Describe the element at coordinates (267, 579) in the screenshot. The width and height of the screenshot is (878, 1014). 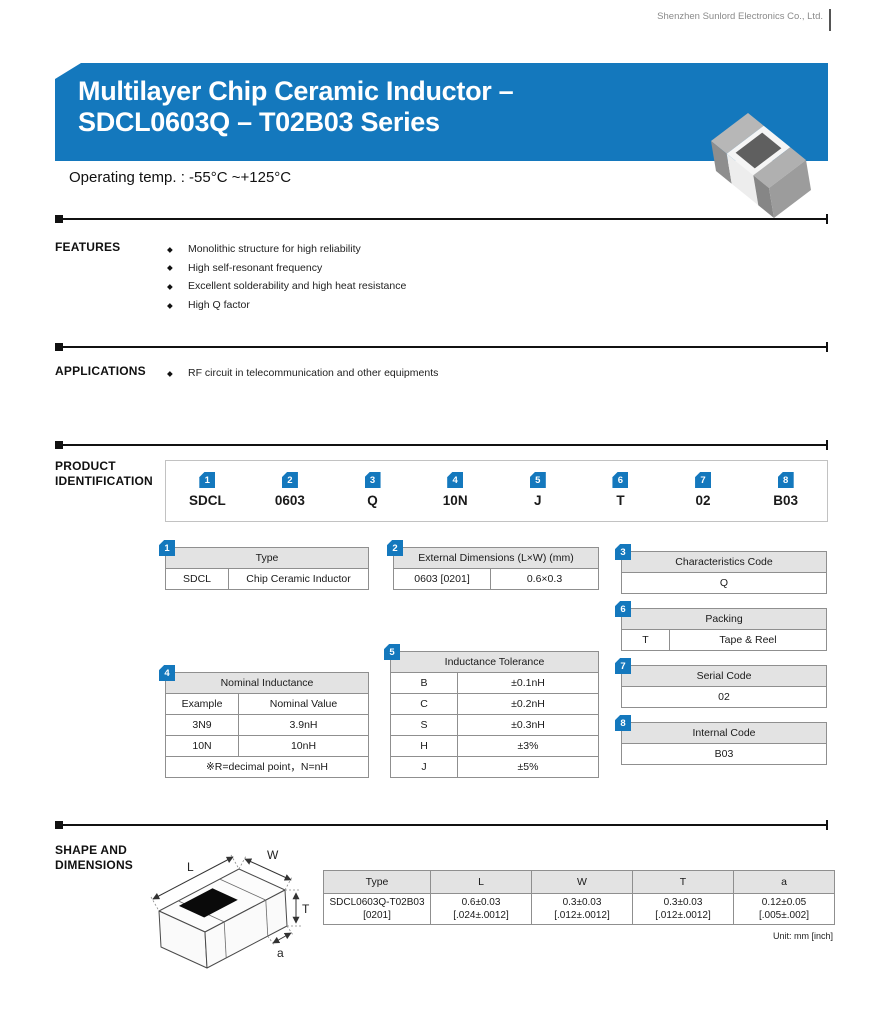
I see `table-row: SDCL Chip Ceramic Inductor` at that location.